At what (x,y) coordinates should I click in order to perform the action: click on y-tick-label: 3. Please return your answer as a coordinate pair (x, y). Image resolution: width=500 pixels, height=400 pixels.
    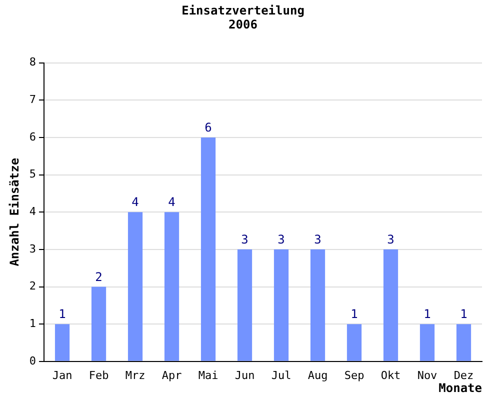
    Looking at the image, I should click on (32, 249).